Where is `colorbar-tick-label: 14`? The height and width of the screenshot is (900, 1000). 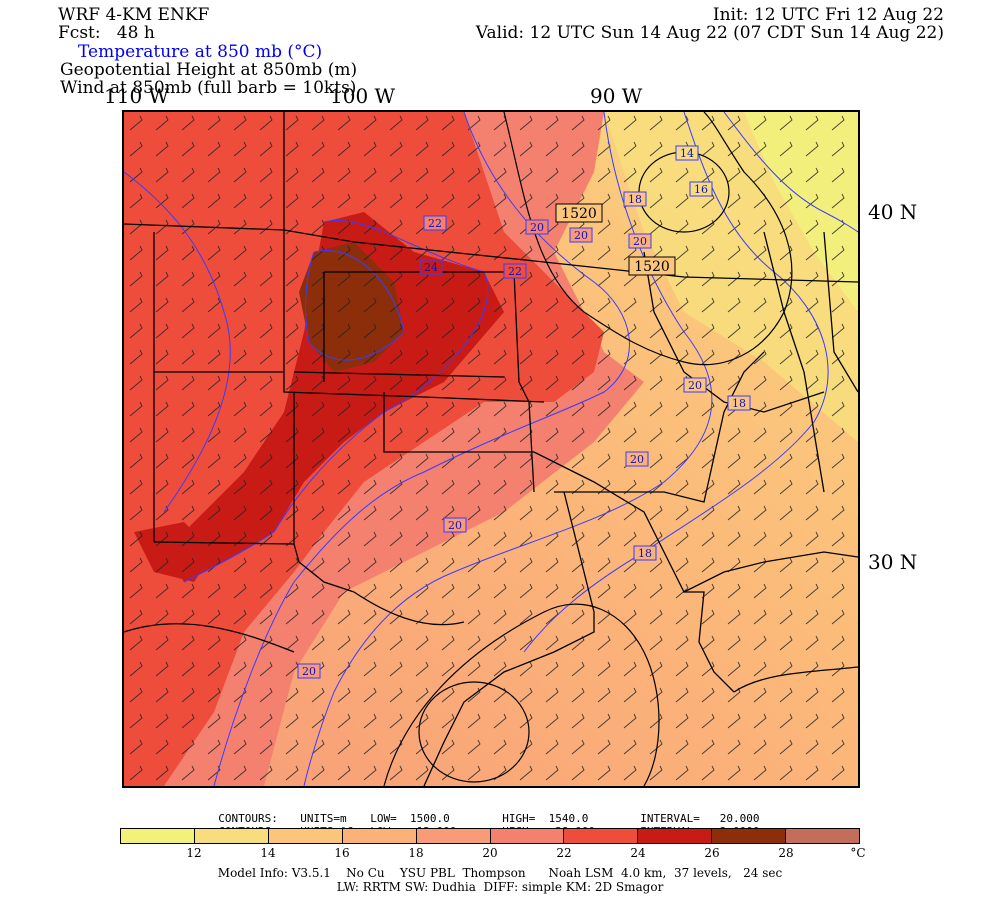 colorbar-tick-label: 14 is located at coordinates (268, 853).